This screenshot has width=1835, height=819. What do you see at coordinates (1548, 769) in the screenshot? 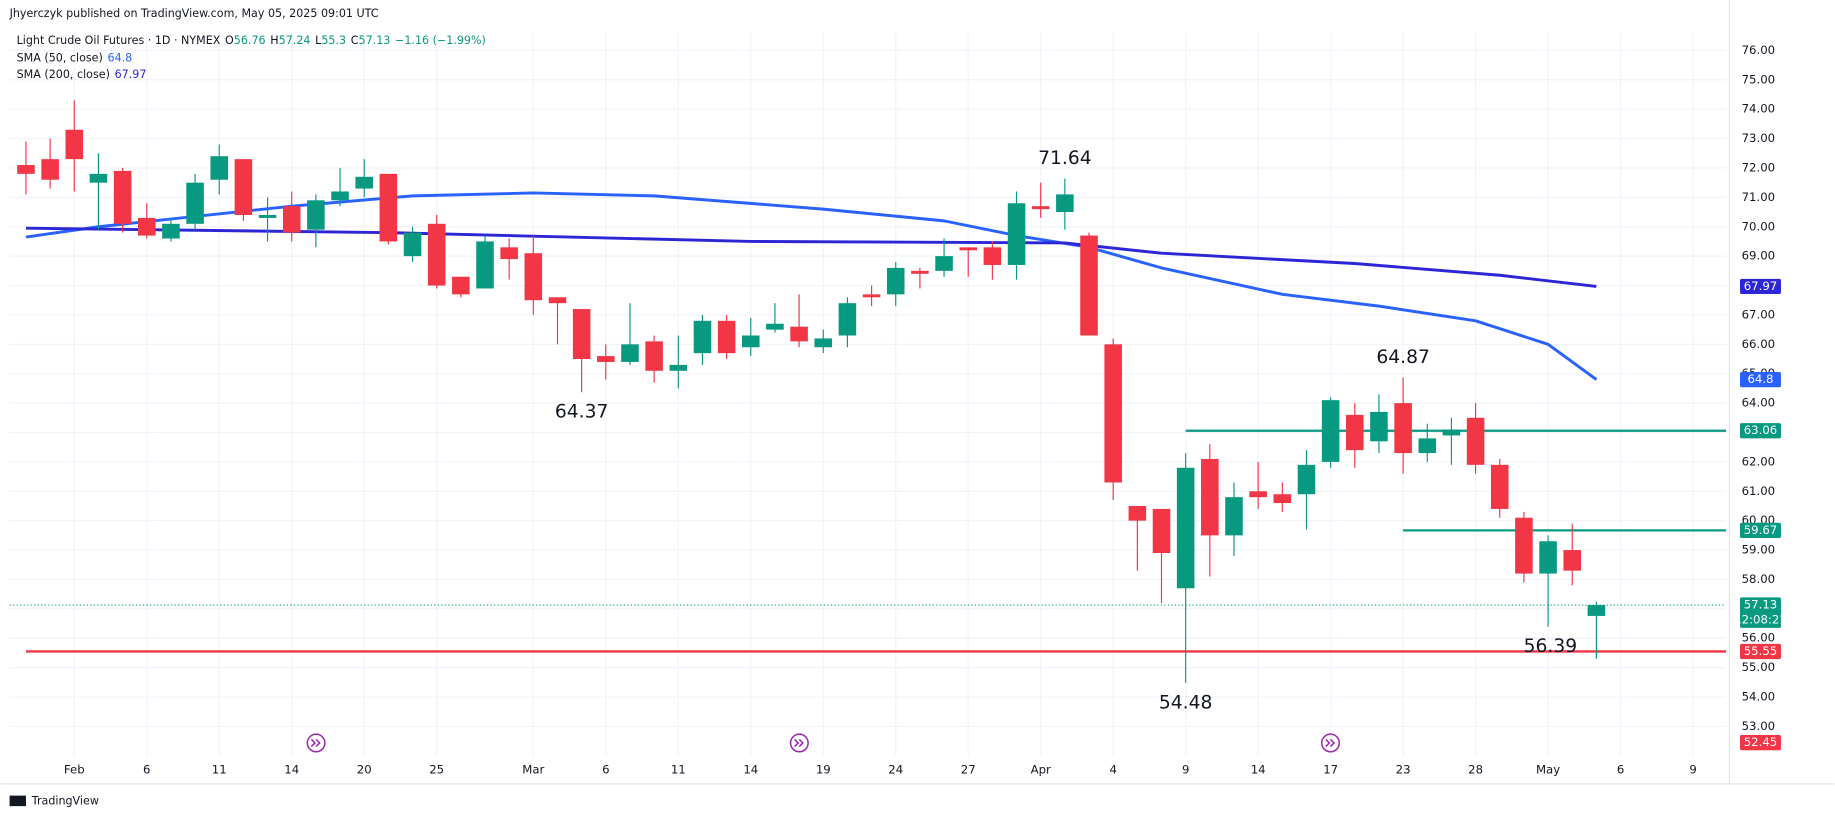
I see `x-tick-label: May` at bounding box center [1548, 769].